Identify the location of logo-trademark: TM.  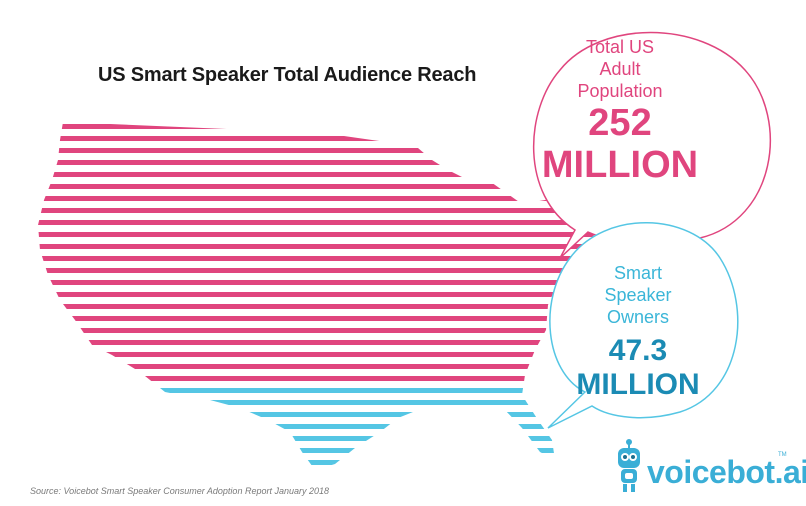
(782, 455).